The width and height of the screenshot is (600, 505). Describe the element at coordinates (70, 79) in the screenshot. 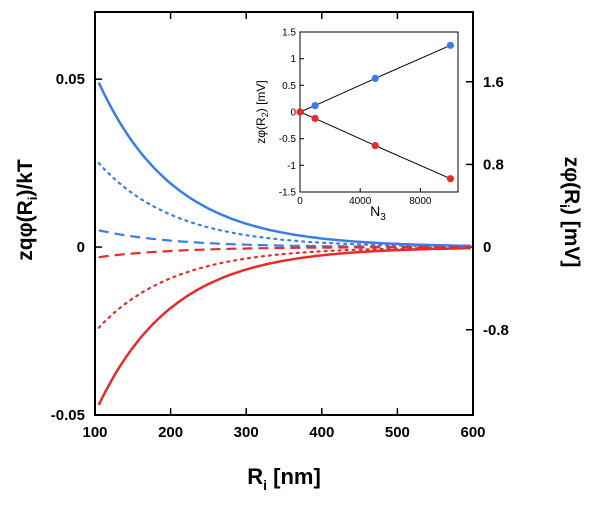

I see `y-tick-label: 0.05` at that location.